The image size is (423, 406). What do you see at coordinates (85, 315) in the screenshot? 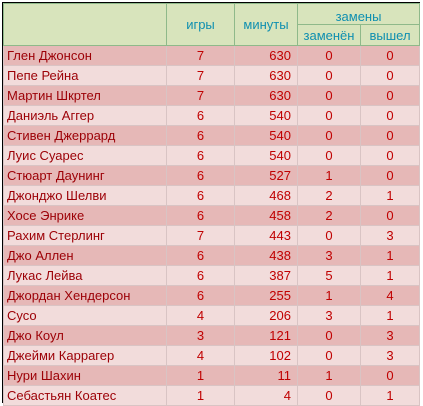
I see `player-name-cell: Сусо` at bounding box center [85, 315].